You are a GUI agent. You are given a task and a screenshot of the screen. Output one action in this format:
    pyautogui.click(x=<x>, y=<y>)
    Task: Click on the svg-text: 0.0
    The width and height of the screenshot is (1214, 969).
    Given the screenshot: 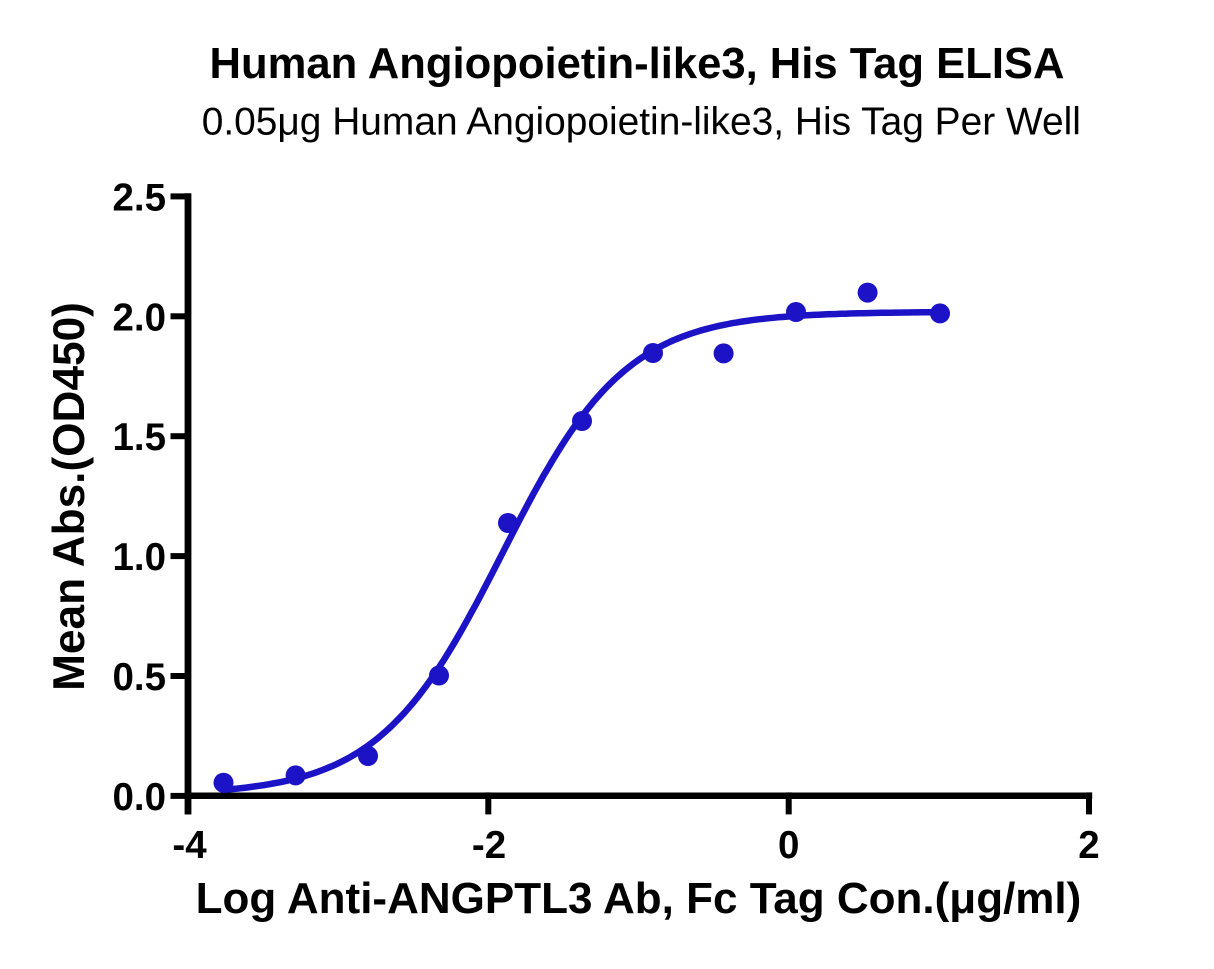 What is the action you would take?
    pyautogui.click(x=139, y=797)
    